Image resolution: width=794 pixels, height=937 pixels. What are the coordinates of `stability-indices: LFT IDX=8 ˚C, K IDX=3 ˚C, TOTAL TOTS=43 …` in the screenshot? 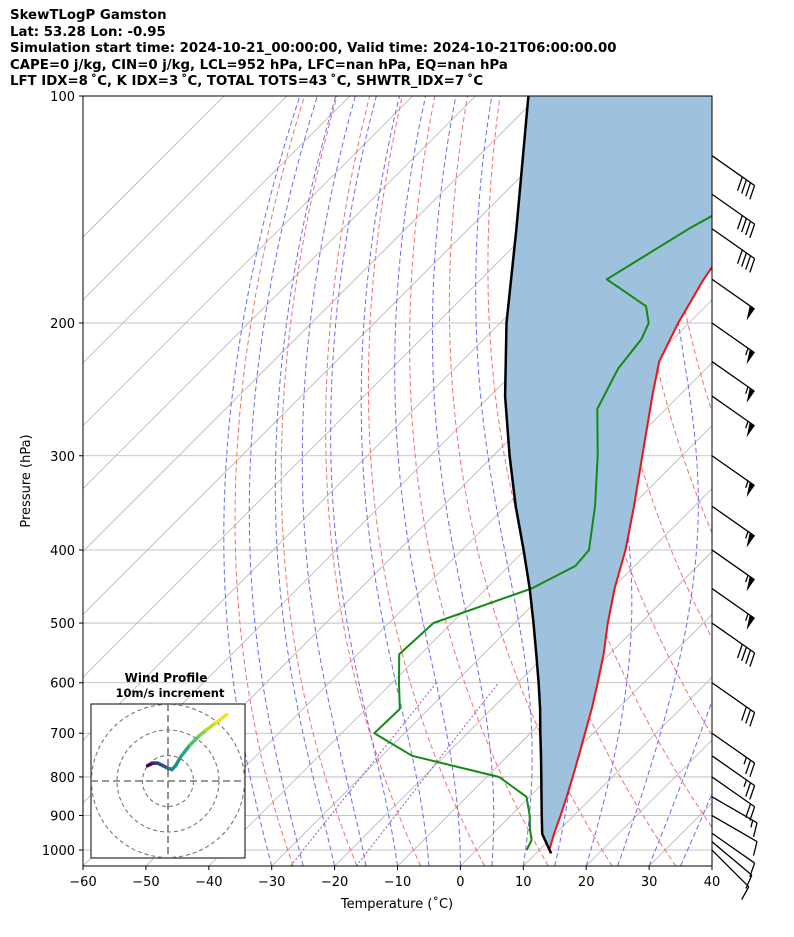 It's located at (247, 82).